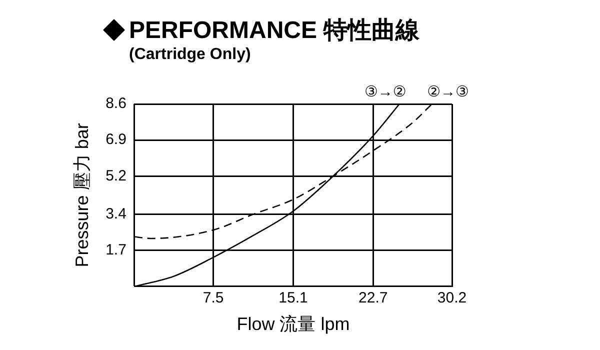  What do you see at coordinates (82, 195) in the screenshot?
I see `y-axis-title: Pressure 壓力 bar` at bounding box center [82, 195].